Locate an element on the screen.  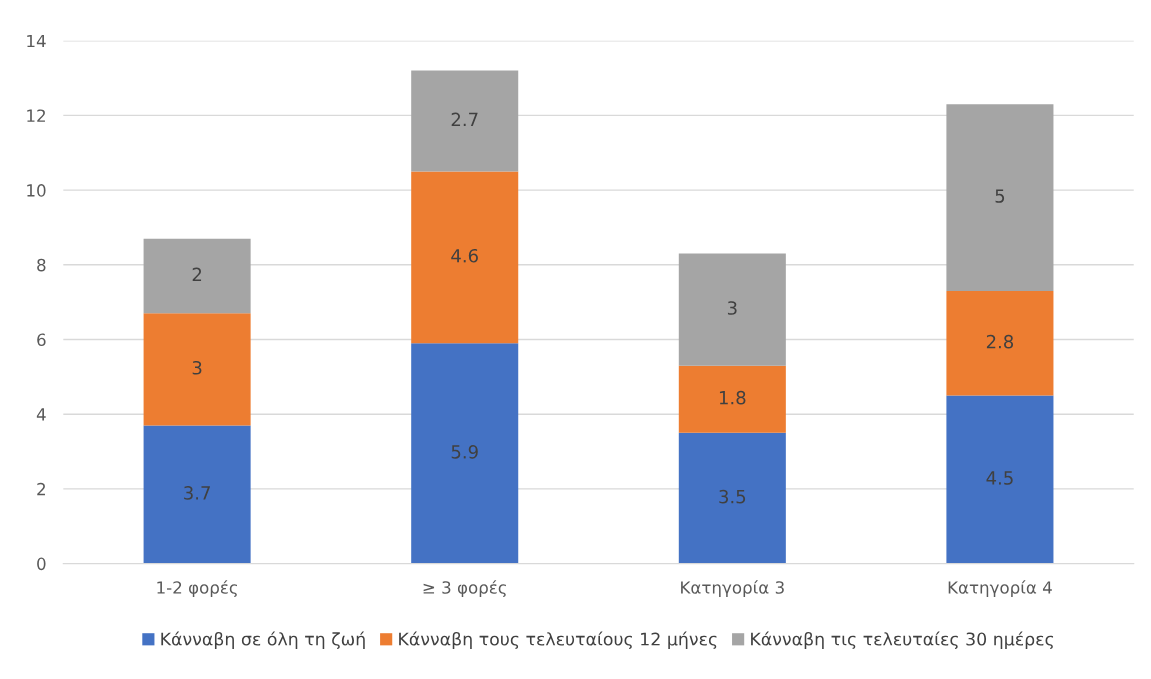
legend-label: Κάνναβη τους τελευταίους 12 μήνες is located at coordinates (558, 640).